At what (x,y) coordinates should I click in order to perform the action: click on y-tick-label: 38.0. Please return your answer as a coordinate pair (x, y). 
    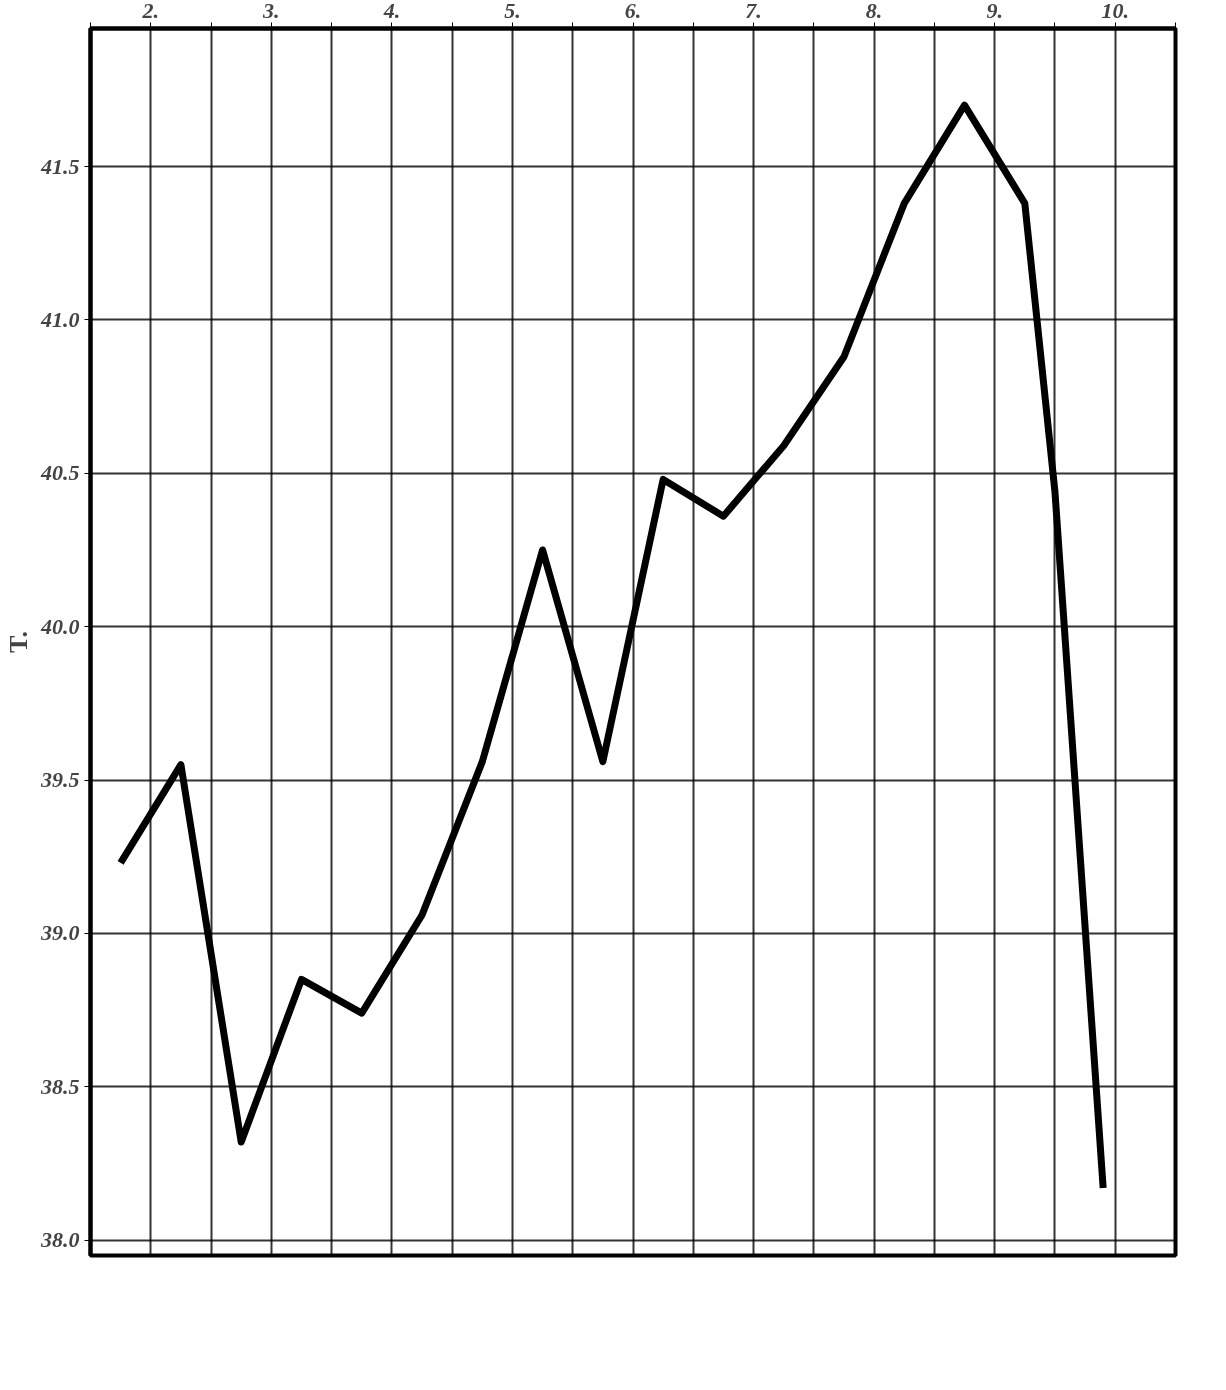
    Looking at the image, I should click on (60, 1240).